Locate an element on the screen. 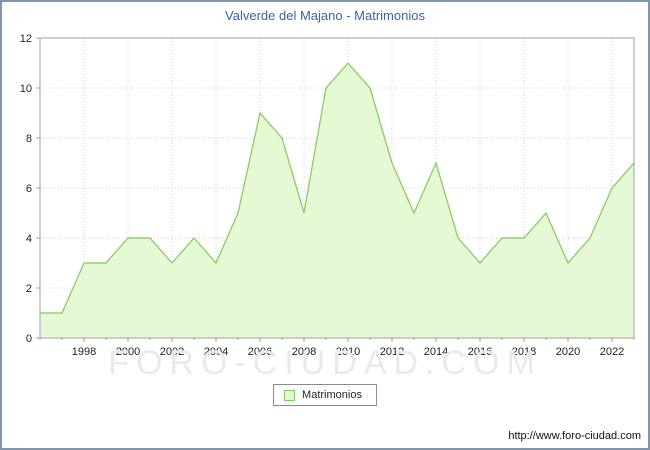 The width and height of the screenshot is (650, 450). x-tick-label: 2002 is located at coordinates (172, 352).